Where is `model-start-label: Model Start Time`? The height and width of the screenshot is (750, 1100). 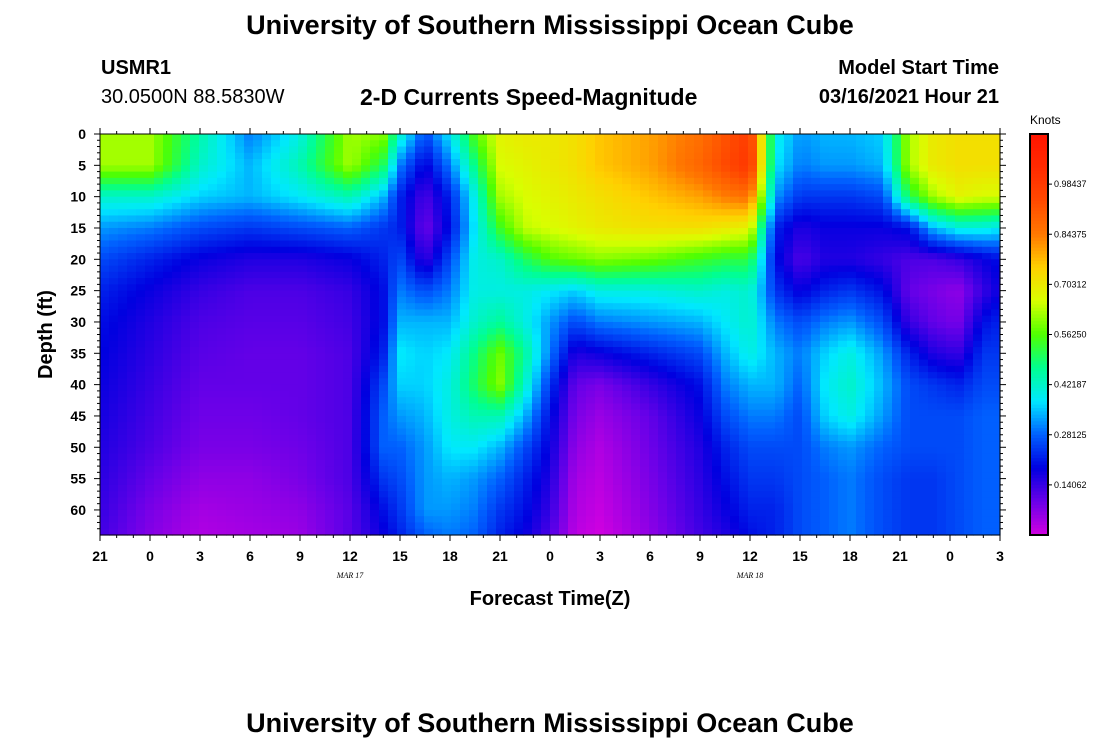
model-start-label: Model Start Time is located at coordinates (918, 68).